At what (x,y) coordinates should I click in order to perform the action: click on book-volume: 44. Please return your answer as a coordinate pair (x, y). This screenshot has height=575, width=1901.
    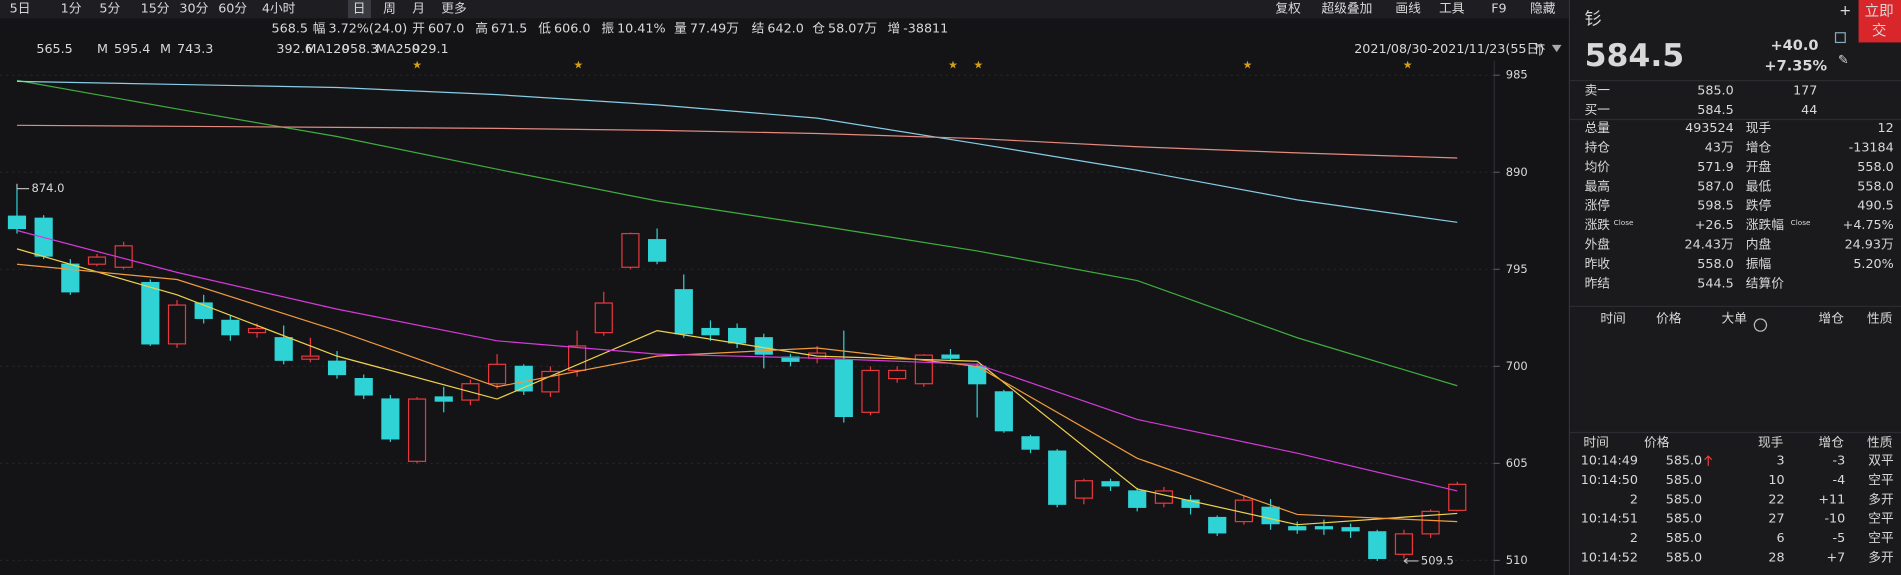
    Looking at the image, I should click on (1809, 110).